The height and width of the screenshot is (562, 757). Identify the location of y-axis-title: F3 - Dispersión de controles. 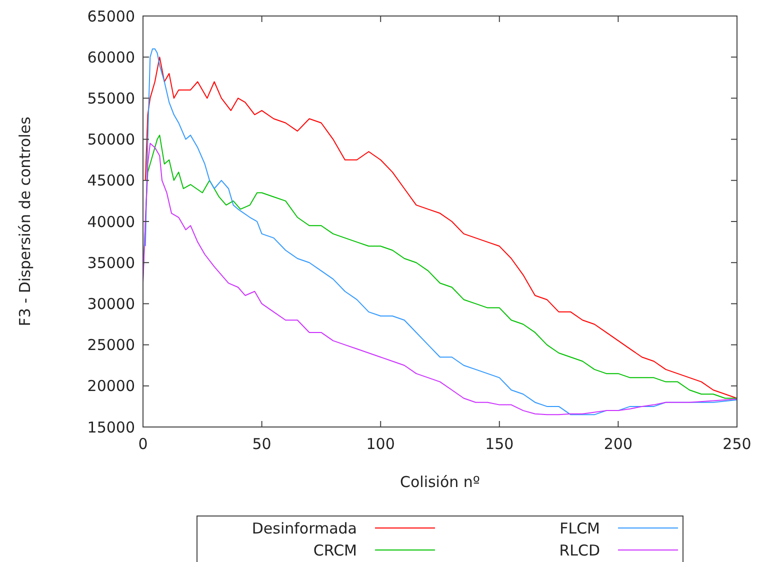
(25, 221).